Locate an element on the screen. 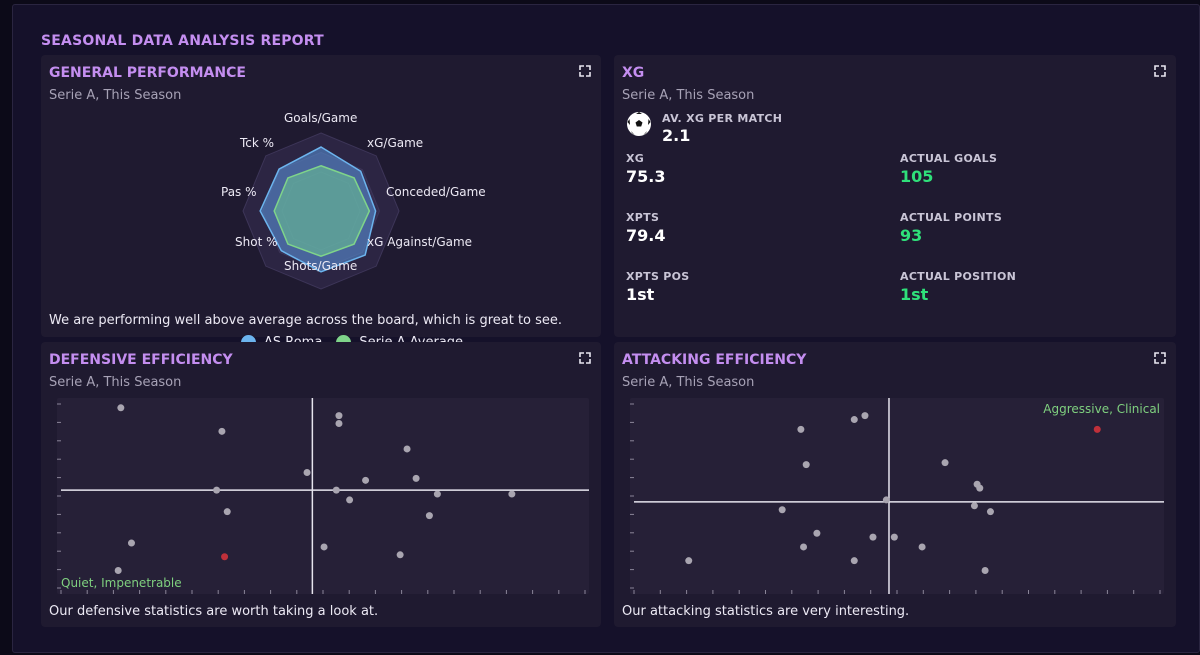 This screenshot has width=1200, height=655. radar-label: Pas % is located at coordinates (239, 192).